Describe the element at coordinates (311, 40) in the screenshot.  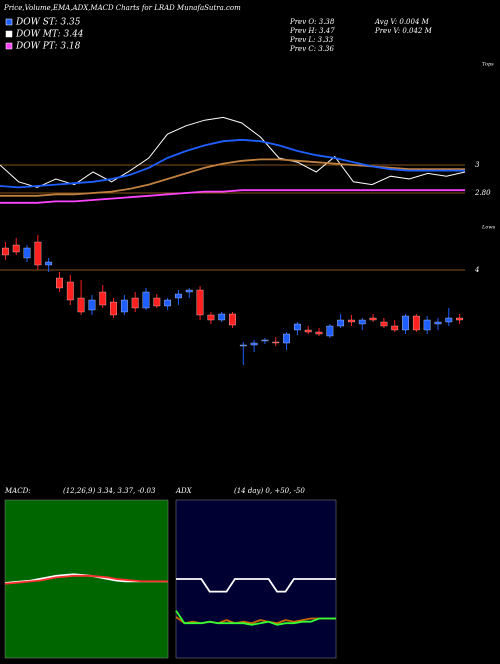
I see `prev-low: Prev L: 3.33` at that location.